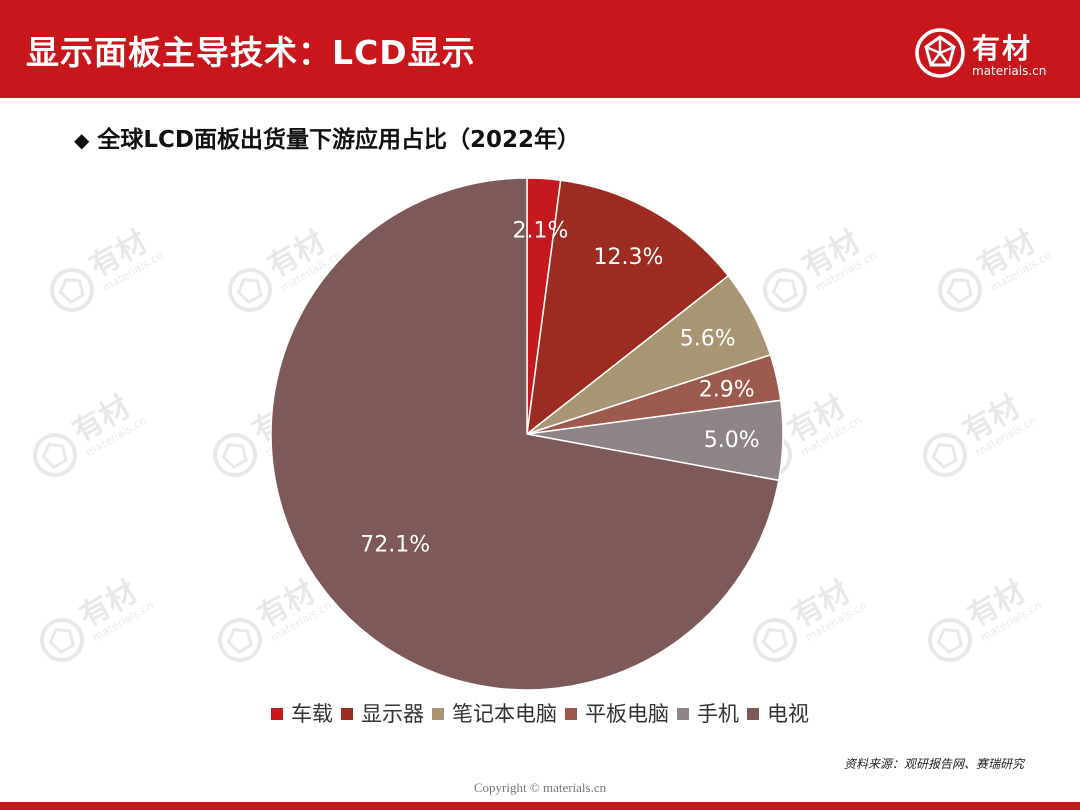 The height and width of the screenshot is (810, 1080). What do you see at coordinates (540, 49) in the screenshot?
I see `header-bar: 显示面板主导技术：LCD显示 有材 materials.cn` at bounding box center [540, 49].